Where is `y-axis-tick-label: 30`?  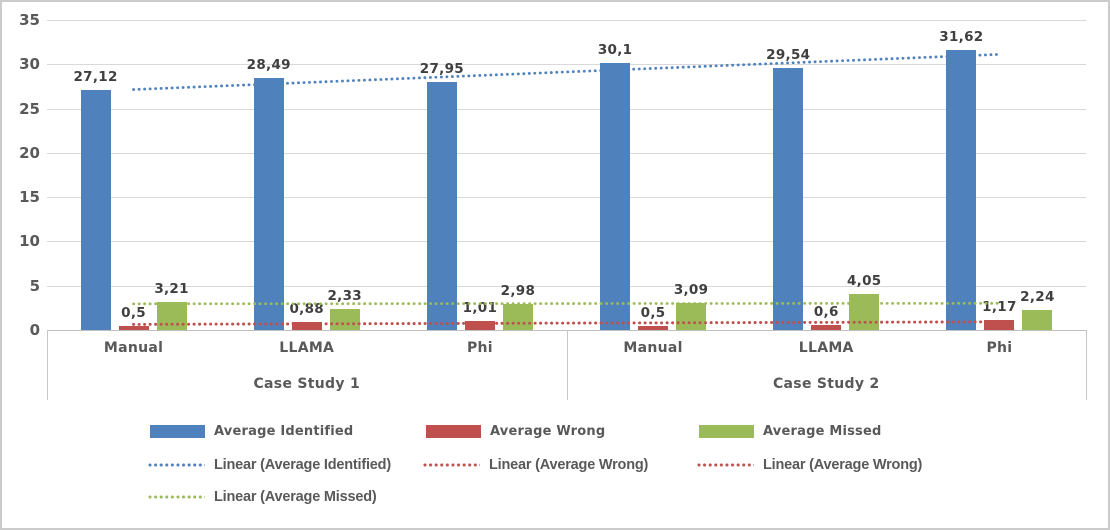
y-axis-tick-label: 30 is located at coordinates (29, 64).